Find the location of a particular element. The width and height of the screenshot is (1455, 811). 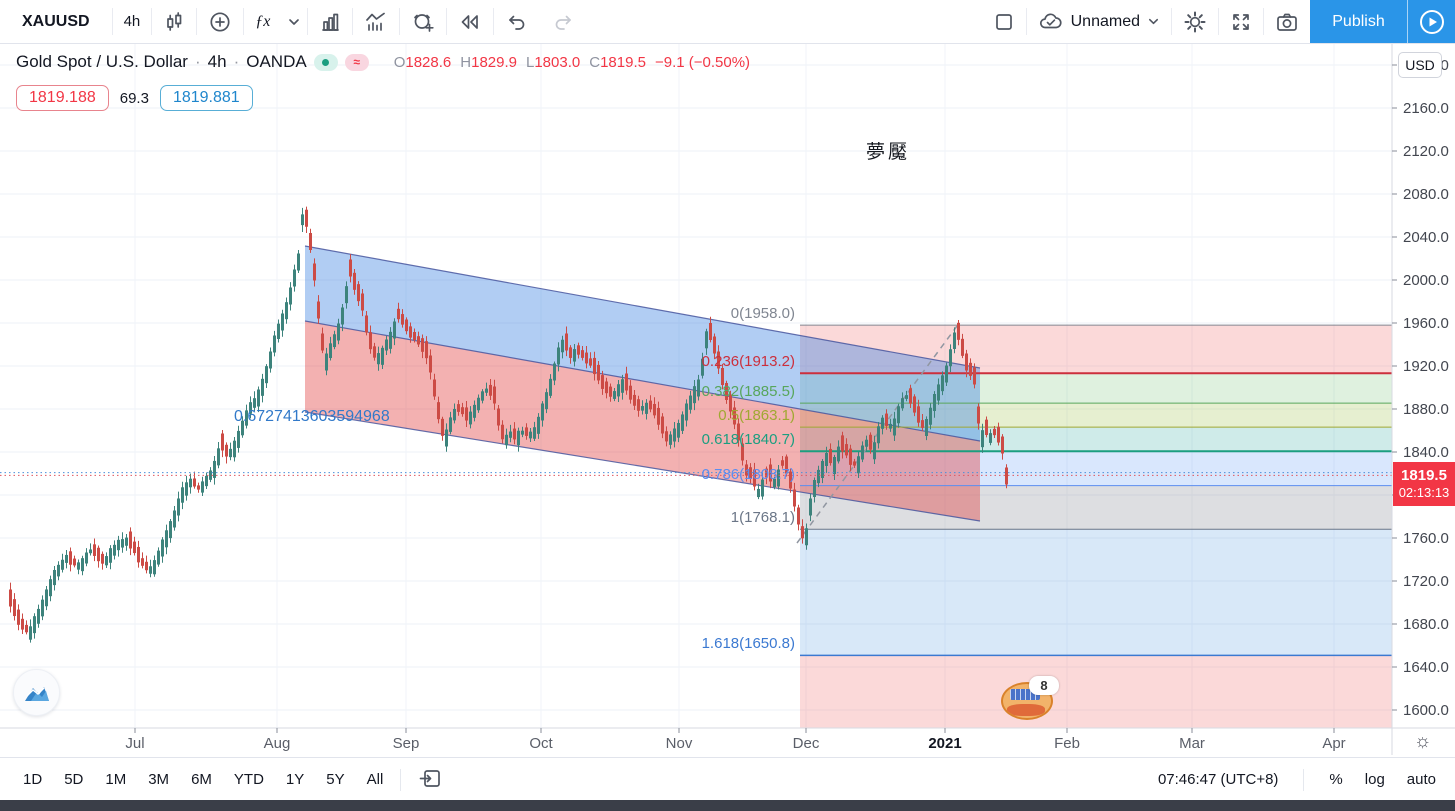

symbol-button: XAUUSD is located at coordinates (56, 21).